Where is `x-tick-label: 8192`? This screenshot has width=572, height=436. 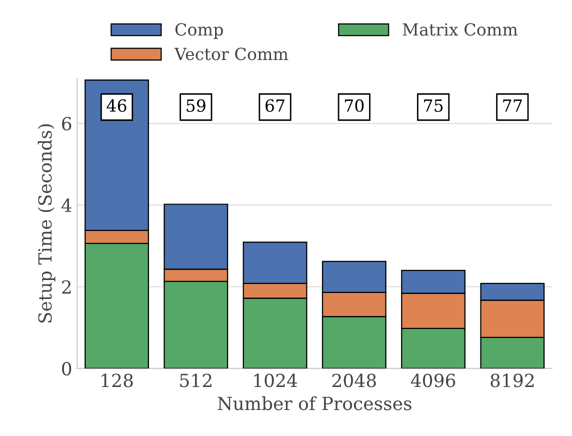 x-tick-label: 8192 is located at coordinates (512, 381).